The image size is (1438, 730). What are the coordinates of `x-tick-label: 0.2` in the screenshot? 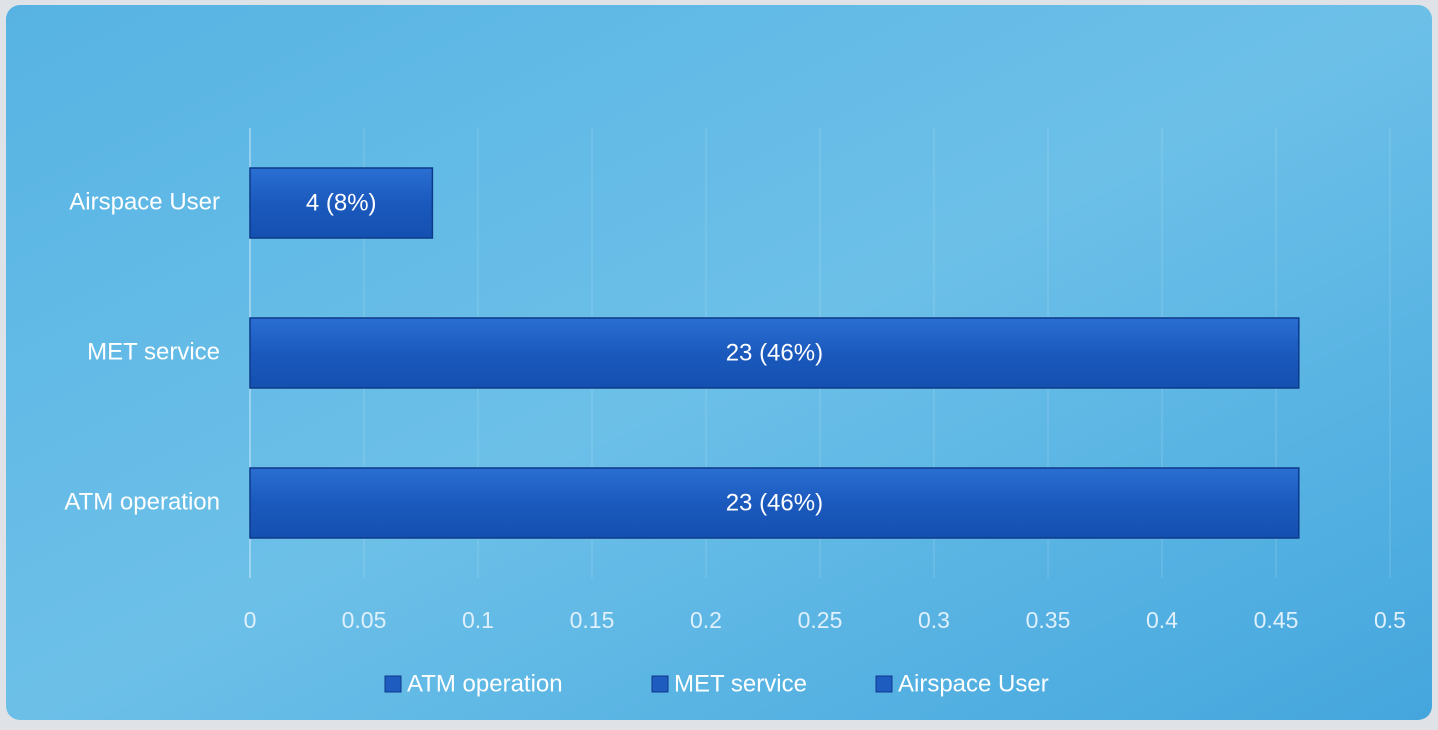 It's located at (706, 620).